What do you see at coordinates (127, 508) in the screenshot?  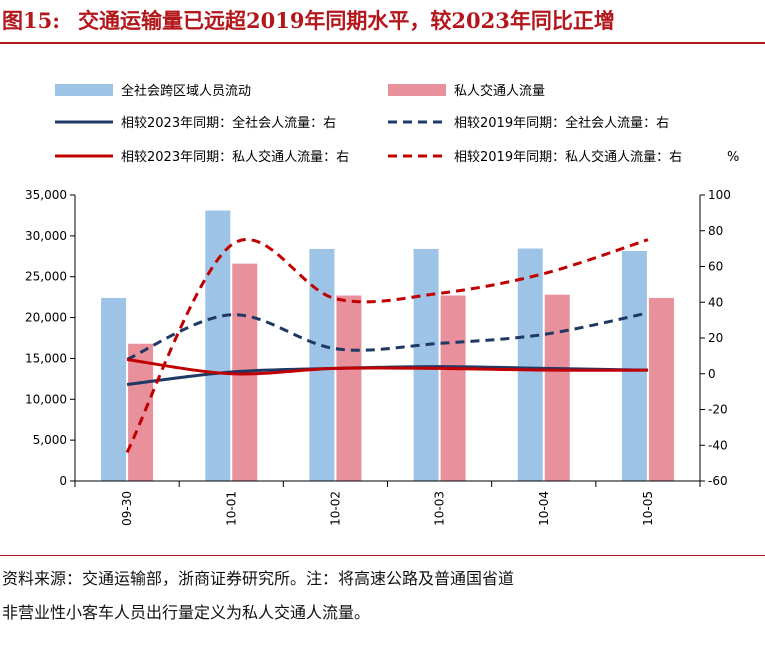 I see `x-tick-label: 09-30` at bounding box center [127, 508].